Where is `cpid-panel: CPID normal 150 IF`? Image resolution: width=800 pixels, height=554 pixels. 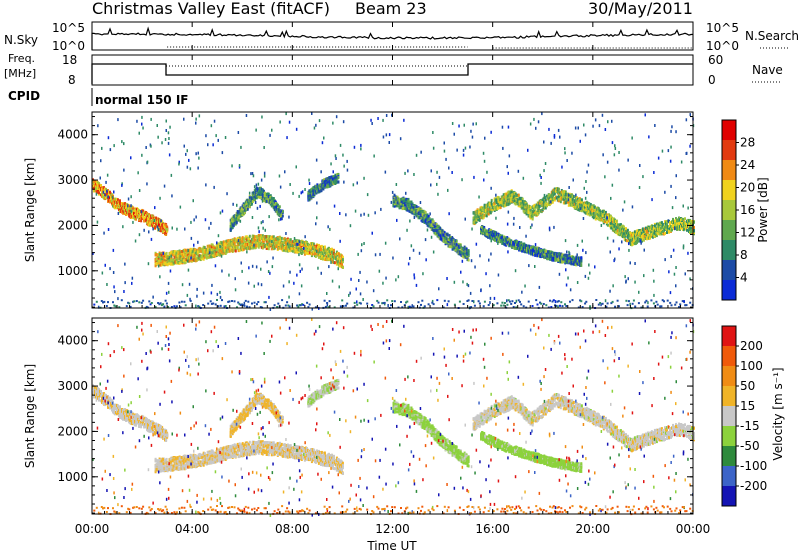 cpid-panel: CPID normal 150 IF is located at coordinates (98, 97).